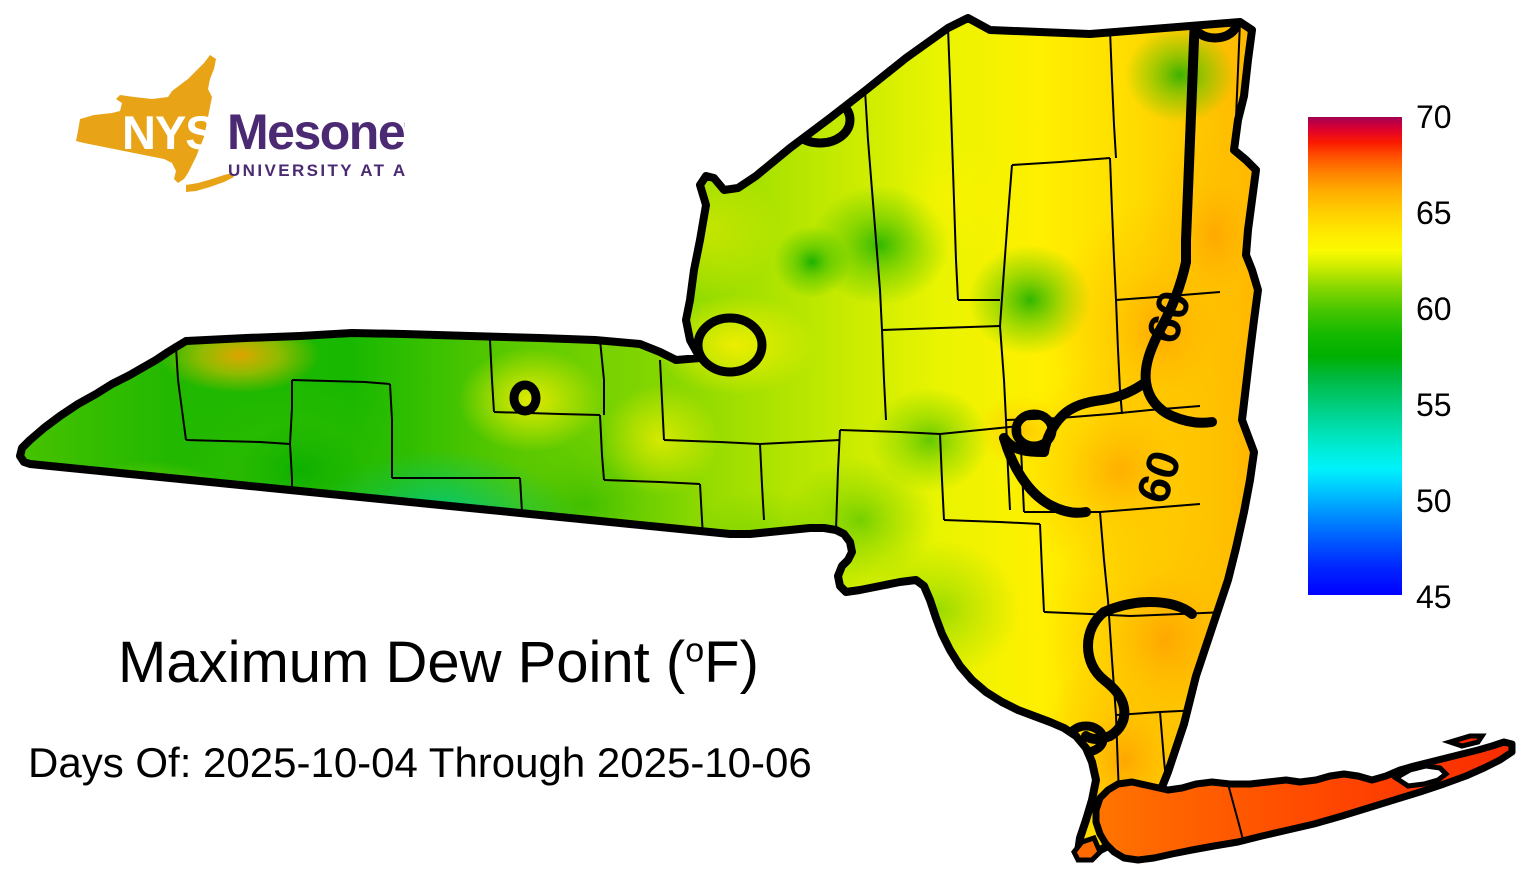  What do you see at coordinates (434, 548) in the screenshot?
I see `contour-ring-southern-tier` at bounding box center [434, 548].